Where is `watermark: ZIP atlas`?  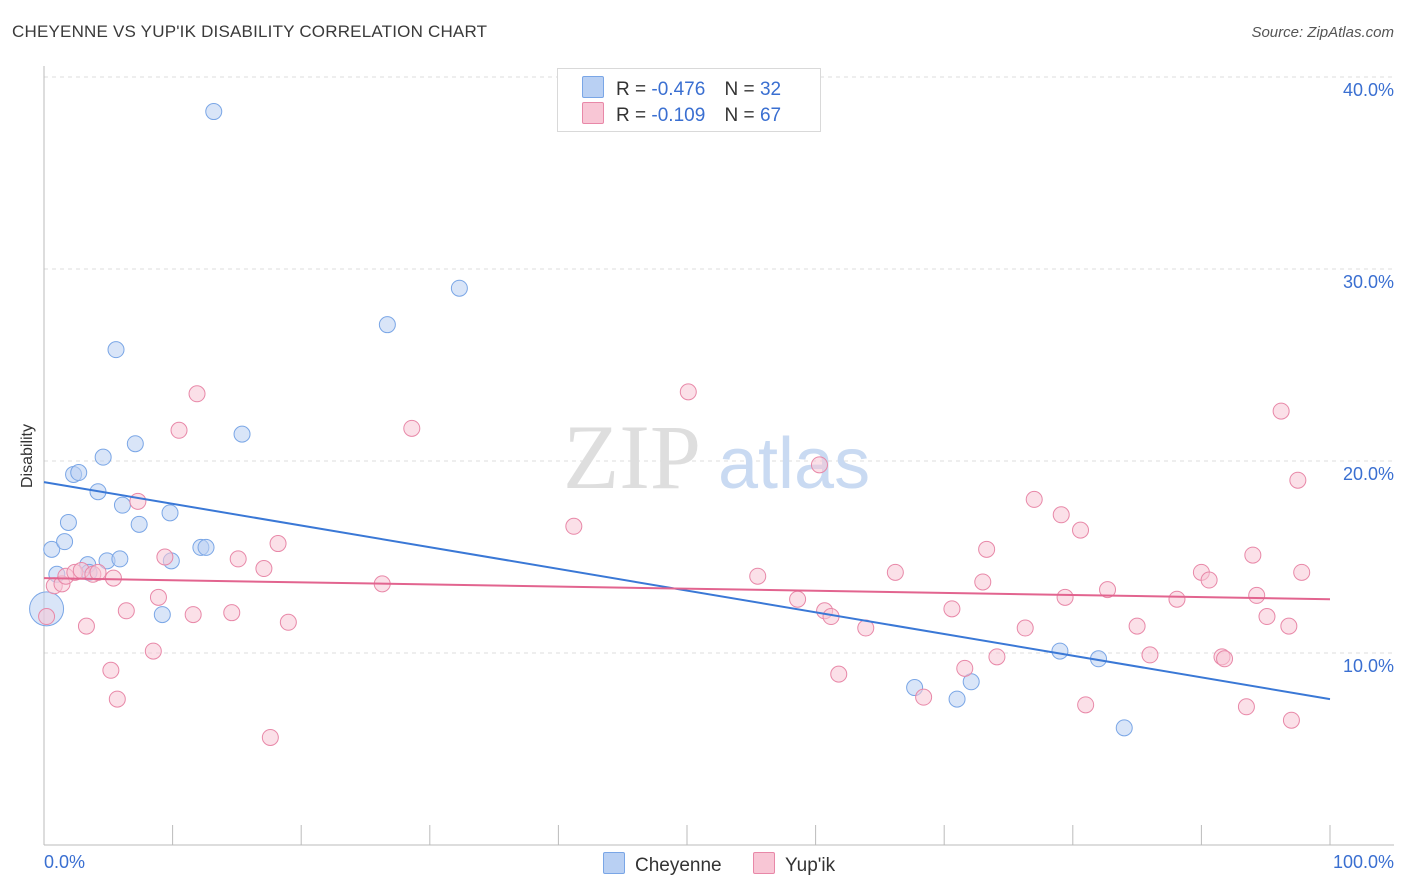
watermark: ZIP atlas is located at coordinates (716, 457).